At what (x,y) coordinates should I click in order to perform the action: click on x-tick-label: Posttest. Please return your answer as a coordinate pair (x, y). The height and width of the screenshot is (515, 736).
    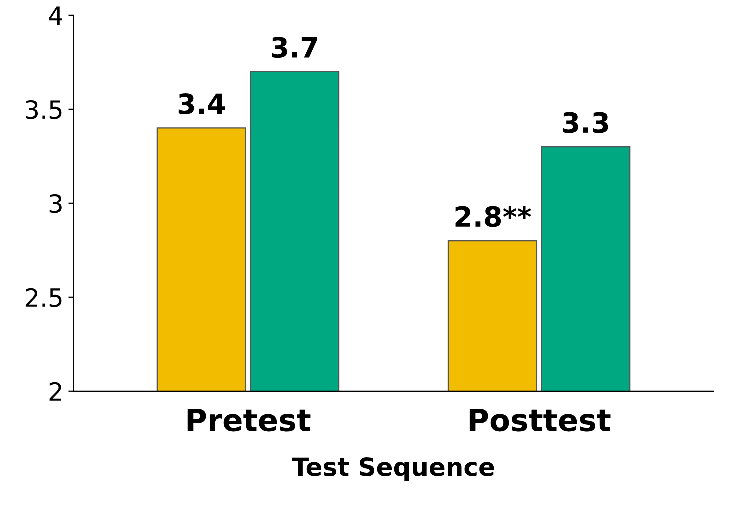
    Looking at the image, I should click on (540, 420).